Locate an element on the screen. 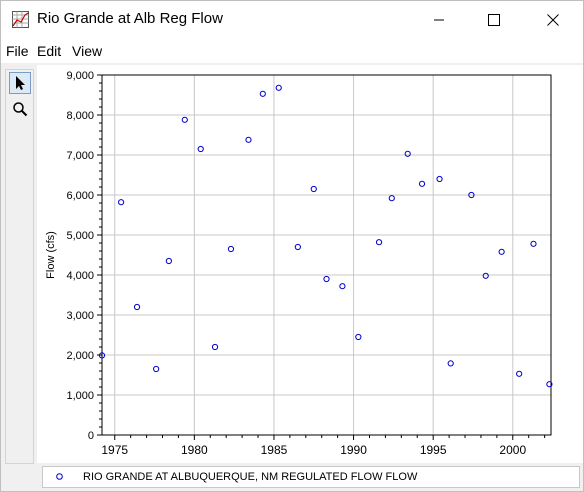 The height and width of the screenshot is (492, 584). y-tick-label: 7,000 is located at coordinates (80, 156).